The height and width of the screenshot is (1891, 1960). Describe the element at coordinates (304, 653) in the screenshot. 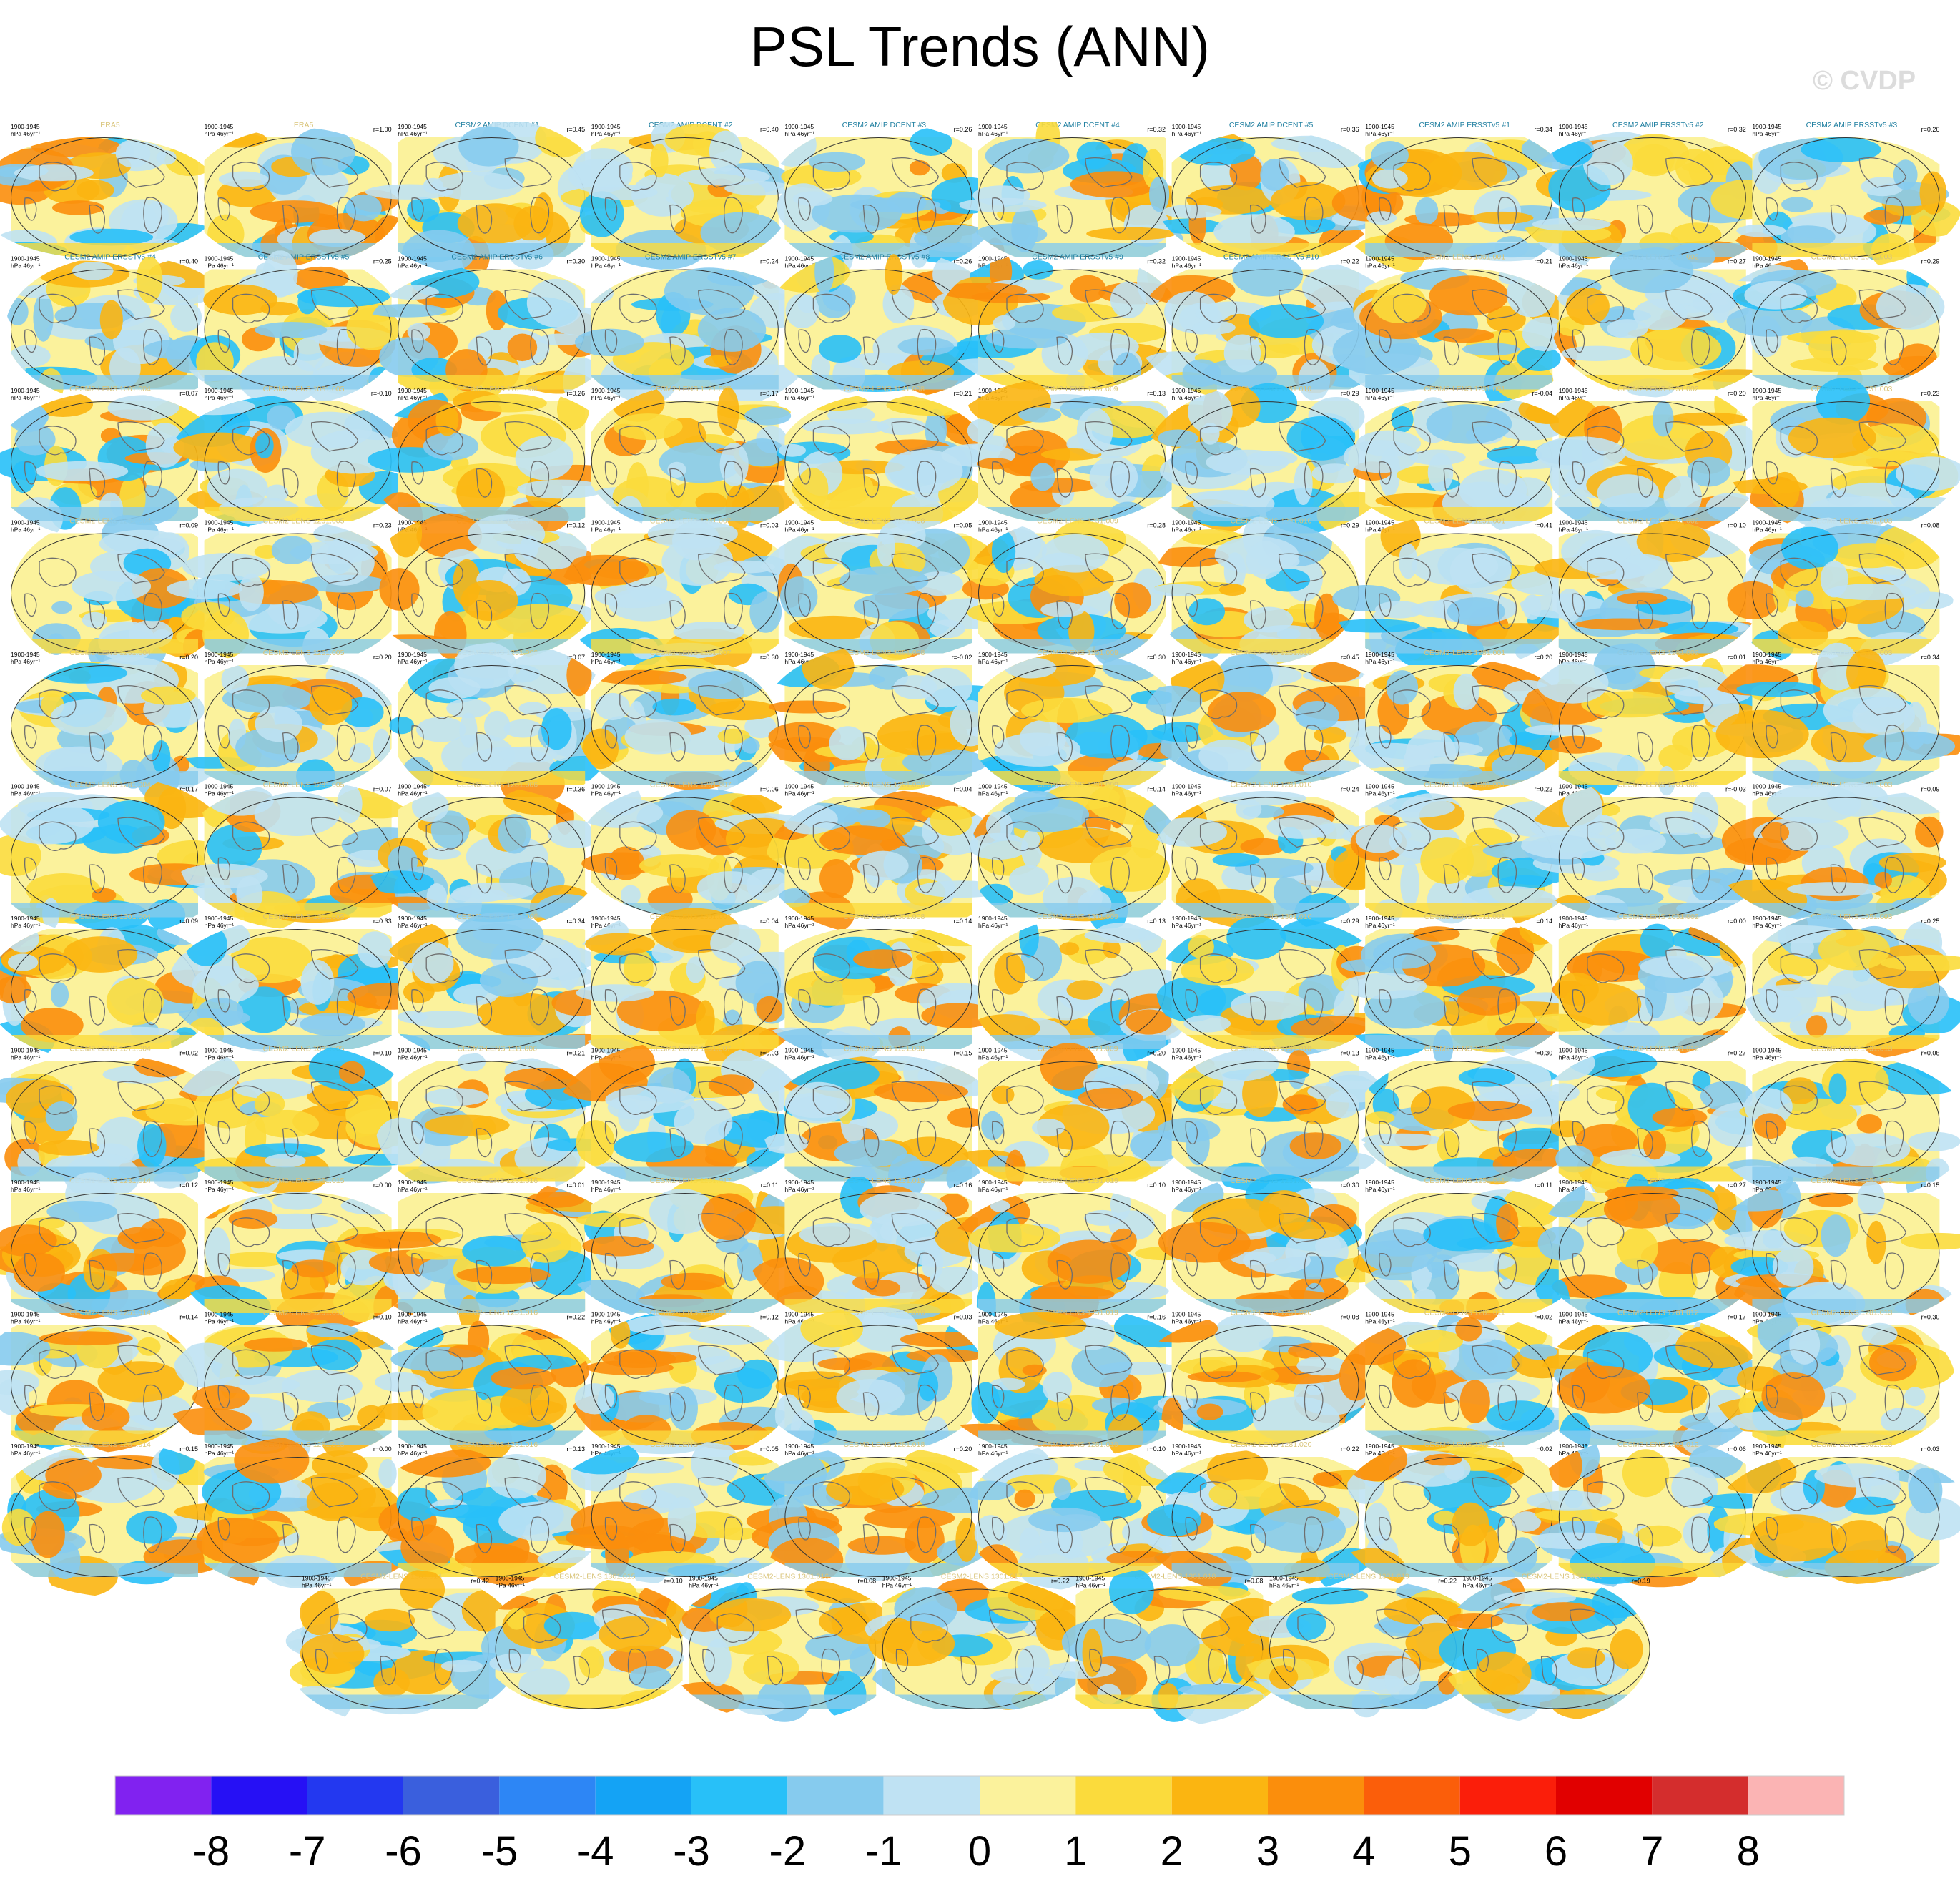

I see `panel-title: CESM2-LENS 1251.005` at that location.